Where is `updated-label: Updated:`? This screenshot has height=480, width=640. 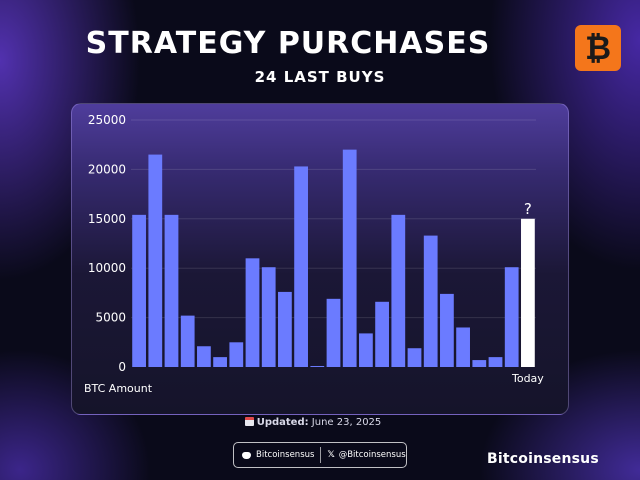
updated-label: Updated: is located at coordinates (282, 422).